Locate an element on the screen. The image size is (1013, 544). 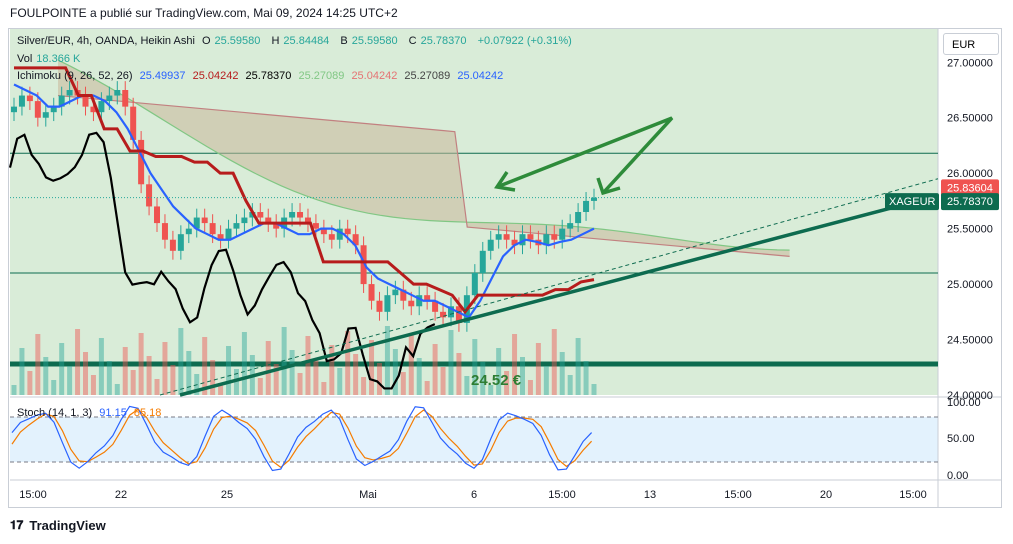
legend-ichimoku: Ichimoku (9, 26, 52, 26) is located at coordinates (75, 76).